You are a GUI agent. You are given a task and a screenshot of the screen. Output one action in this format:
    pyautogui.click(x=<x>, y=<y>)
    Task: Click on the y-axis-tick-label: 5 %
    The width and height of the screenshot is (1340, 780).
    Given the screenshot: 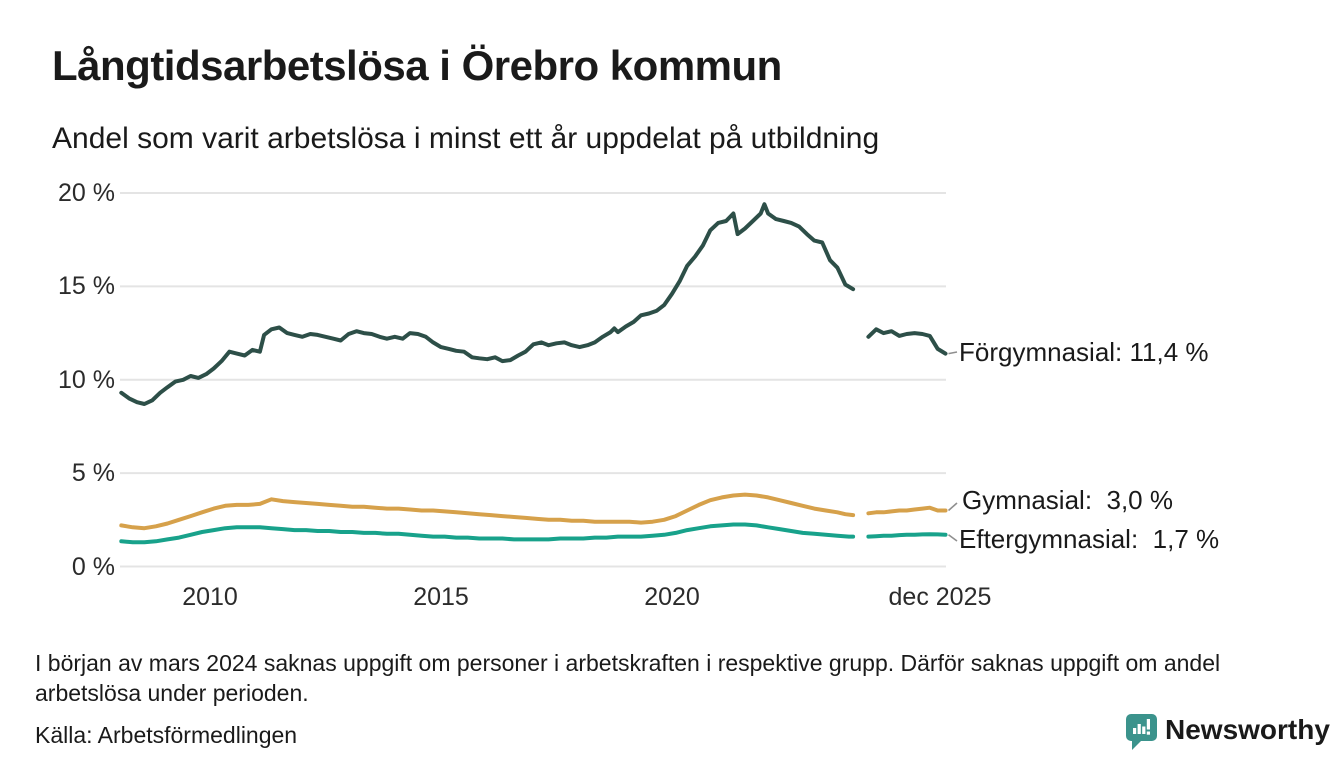 What is the action you would take?
    pyautogui.click(x=93, y=473)
    